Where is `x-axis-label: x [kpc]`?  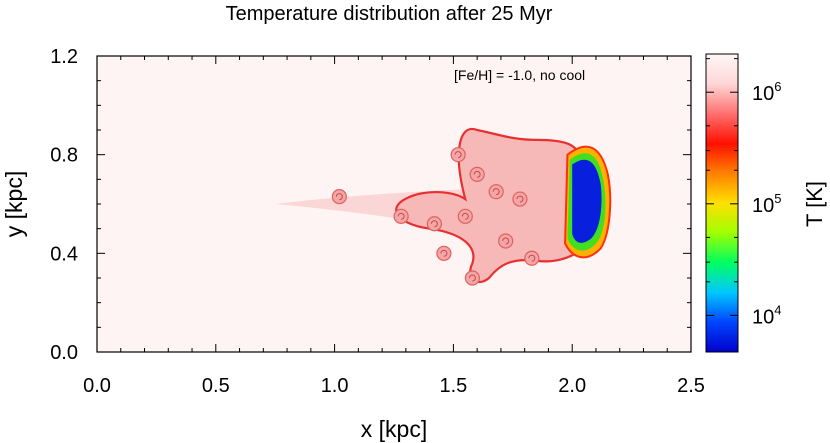 x-axis-label: x [kpc] is located at coordinates (394, 429).